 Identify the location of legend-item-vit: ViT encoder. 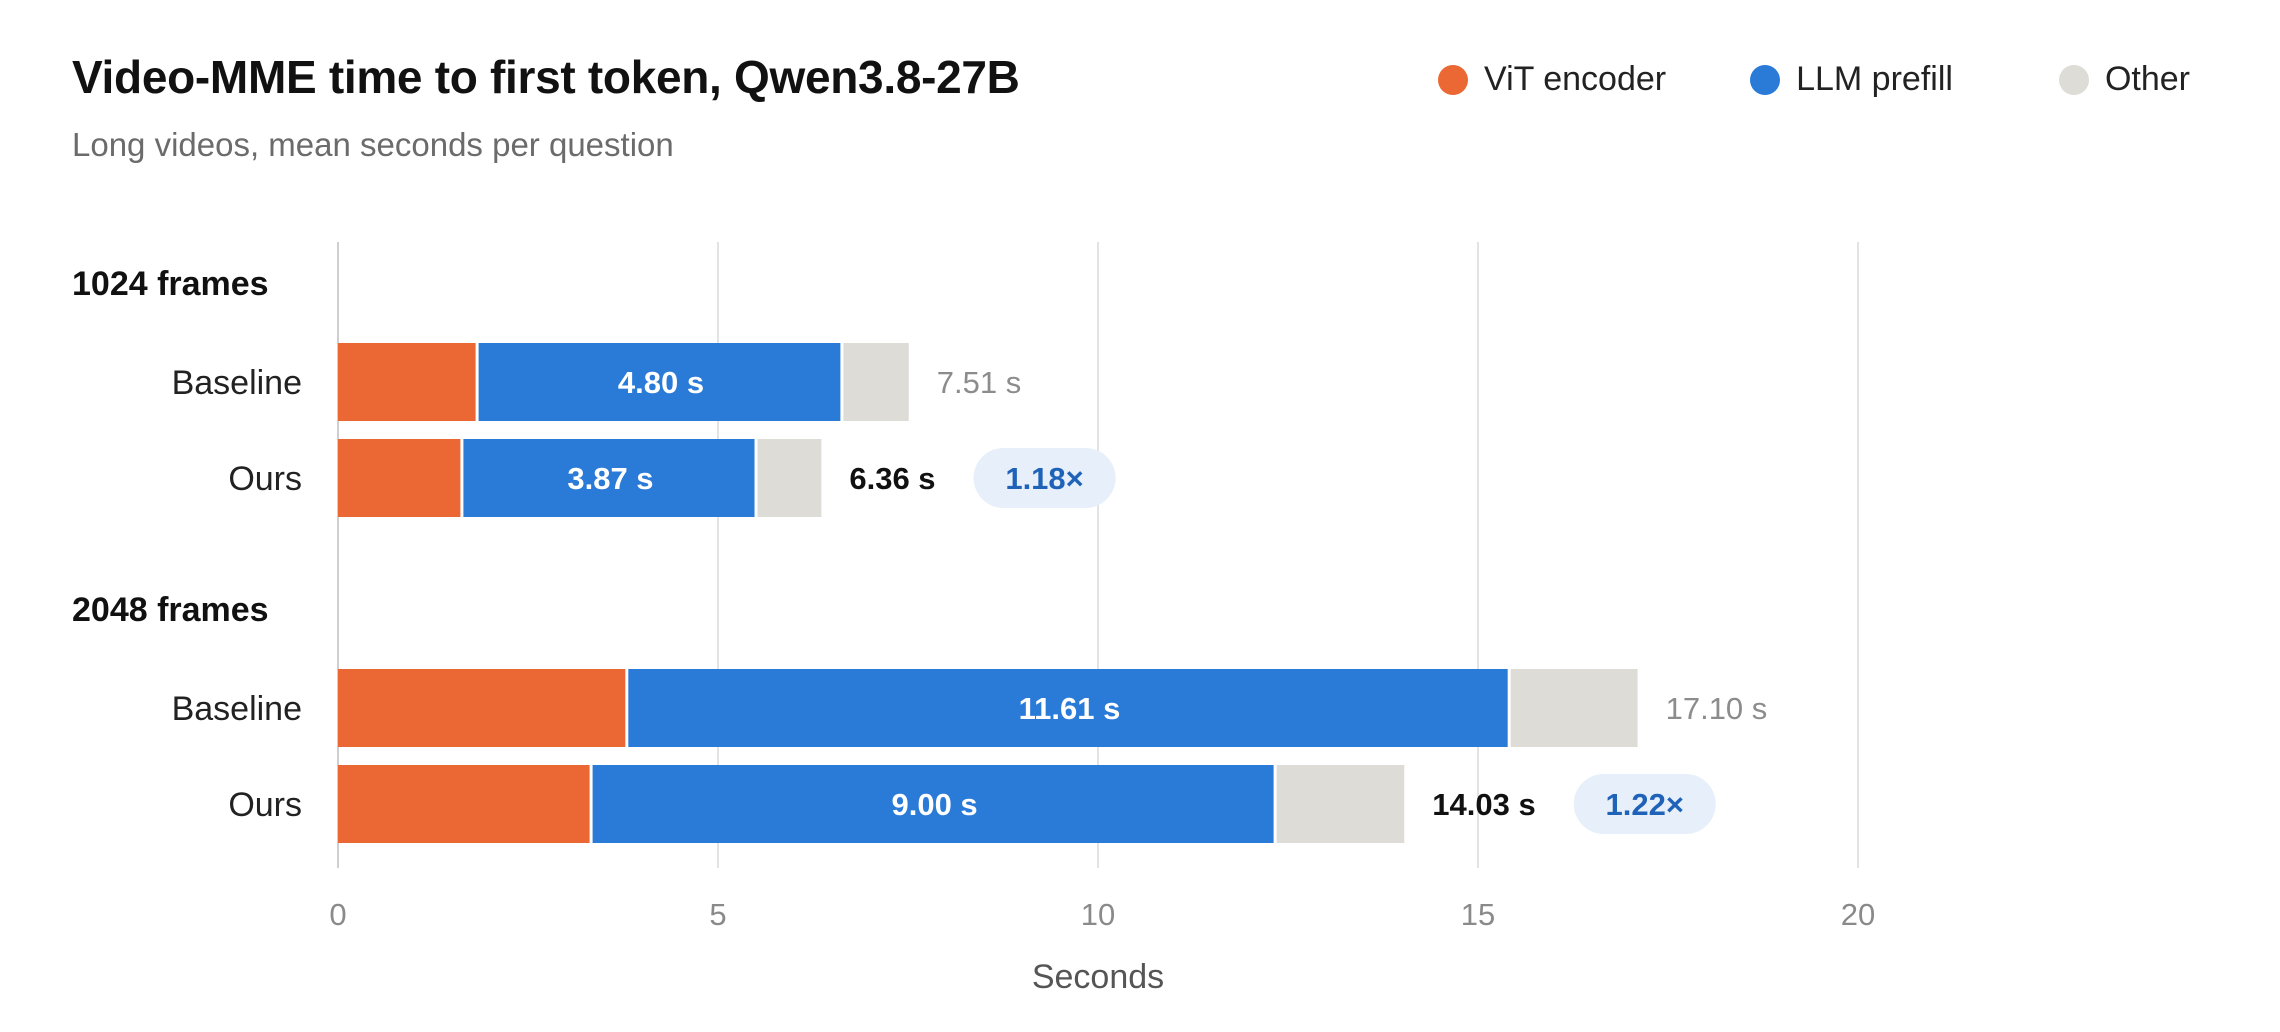
(1552, 79).